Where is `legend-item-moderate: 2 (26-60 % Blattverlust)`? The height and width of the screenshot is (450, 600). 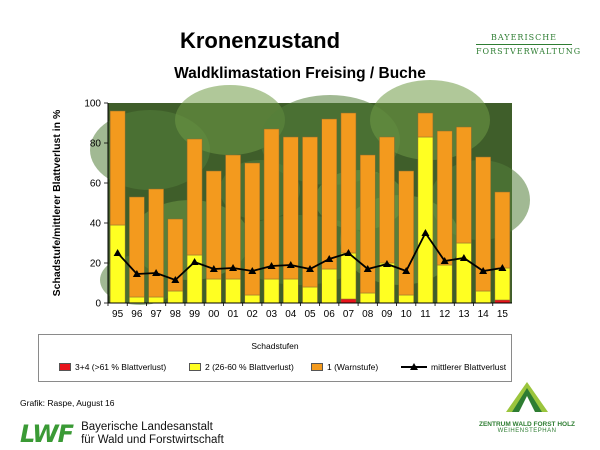
legend-item-moderate: 2 (26-60 % Blattverlust) is located at coordinates (241, 367).